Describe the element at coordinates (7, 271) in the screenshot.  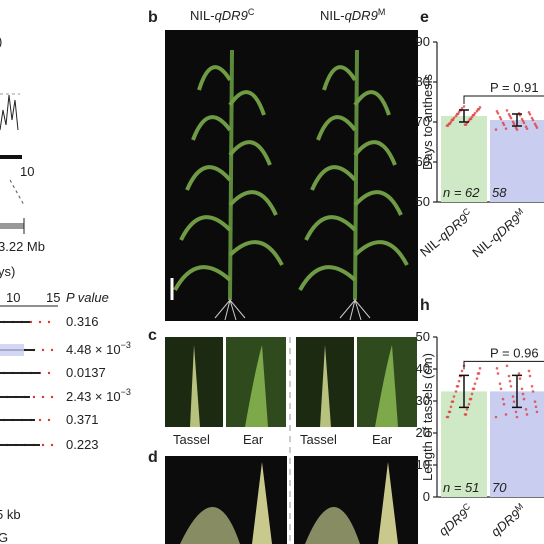
I see `axis-title: ys)` at that location.